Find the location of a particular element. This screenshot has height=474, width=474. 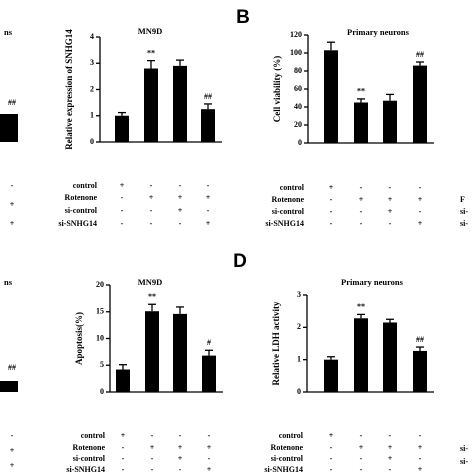

y-tick-label: 20 is located at coordinates (100, 284).